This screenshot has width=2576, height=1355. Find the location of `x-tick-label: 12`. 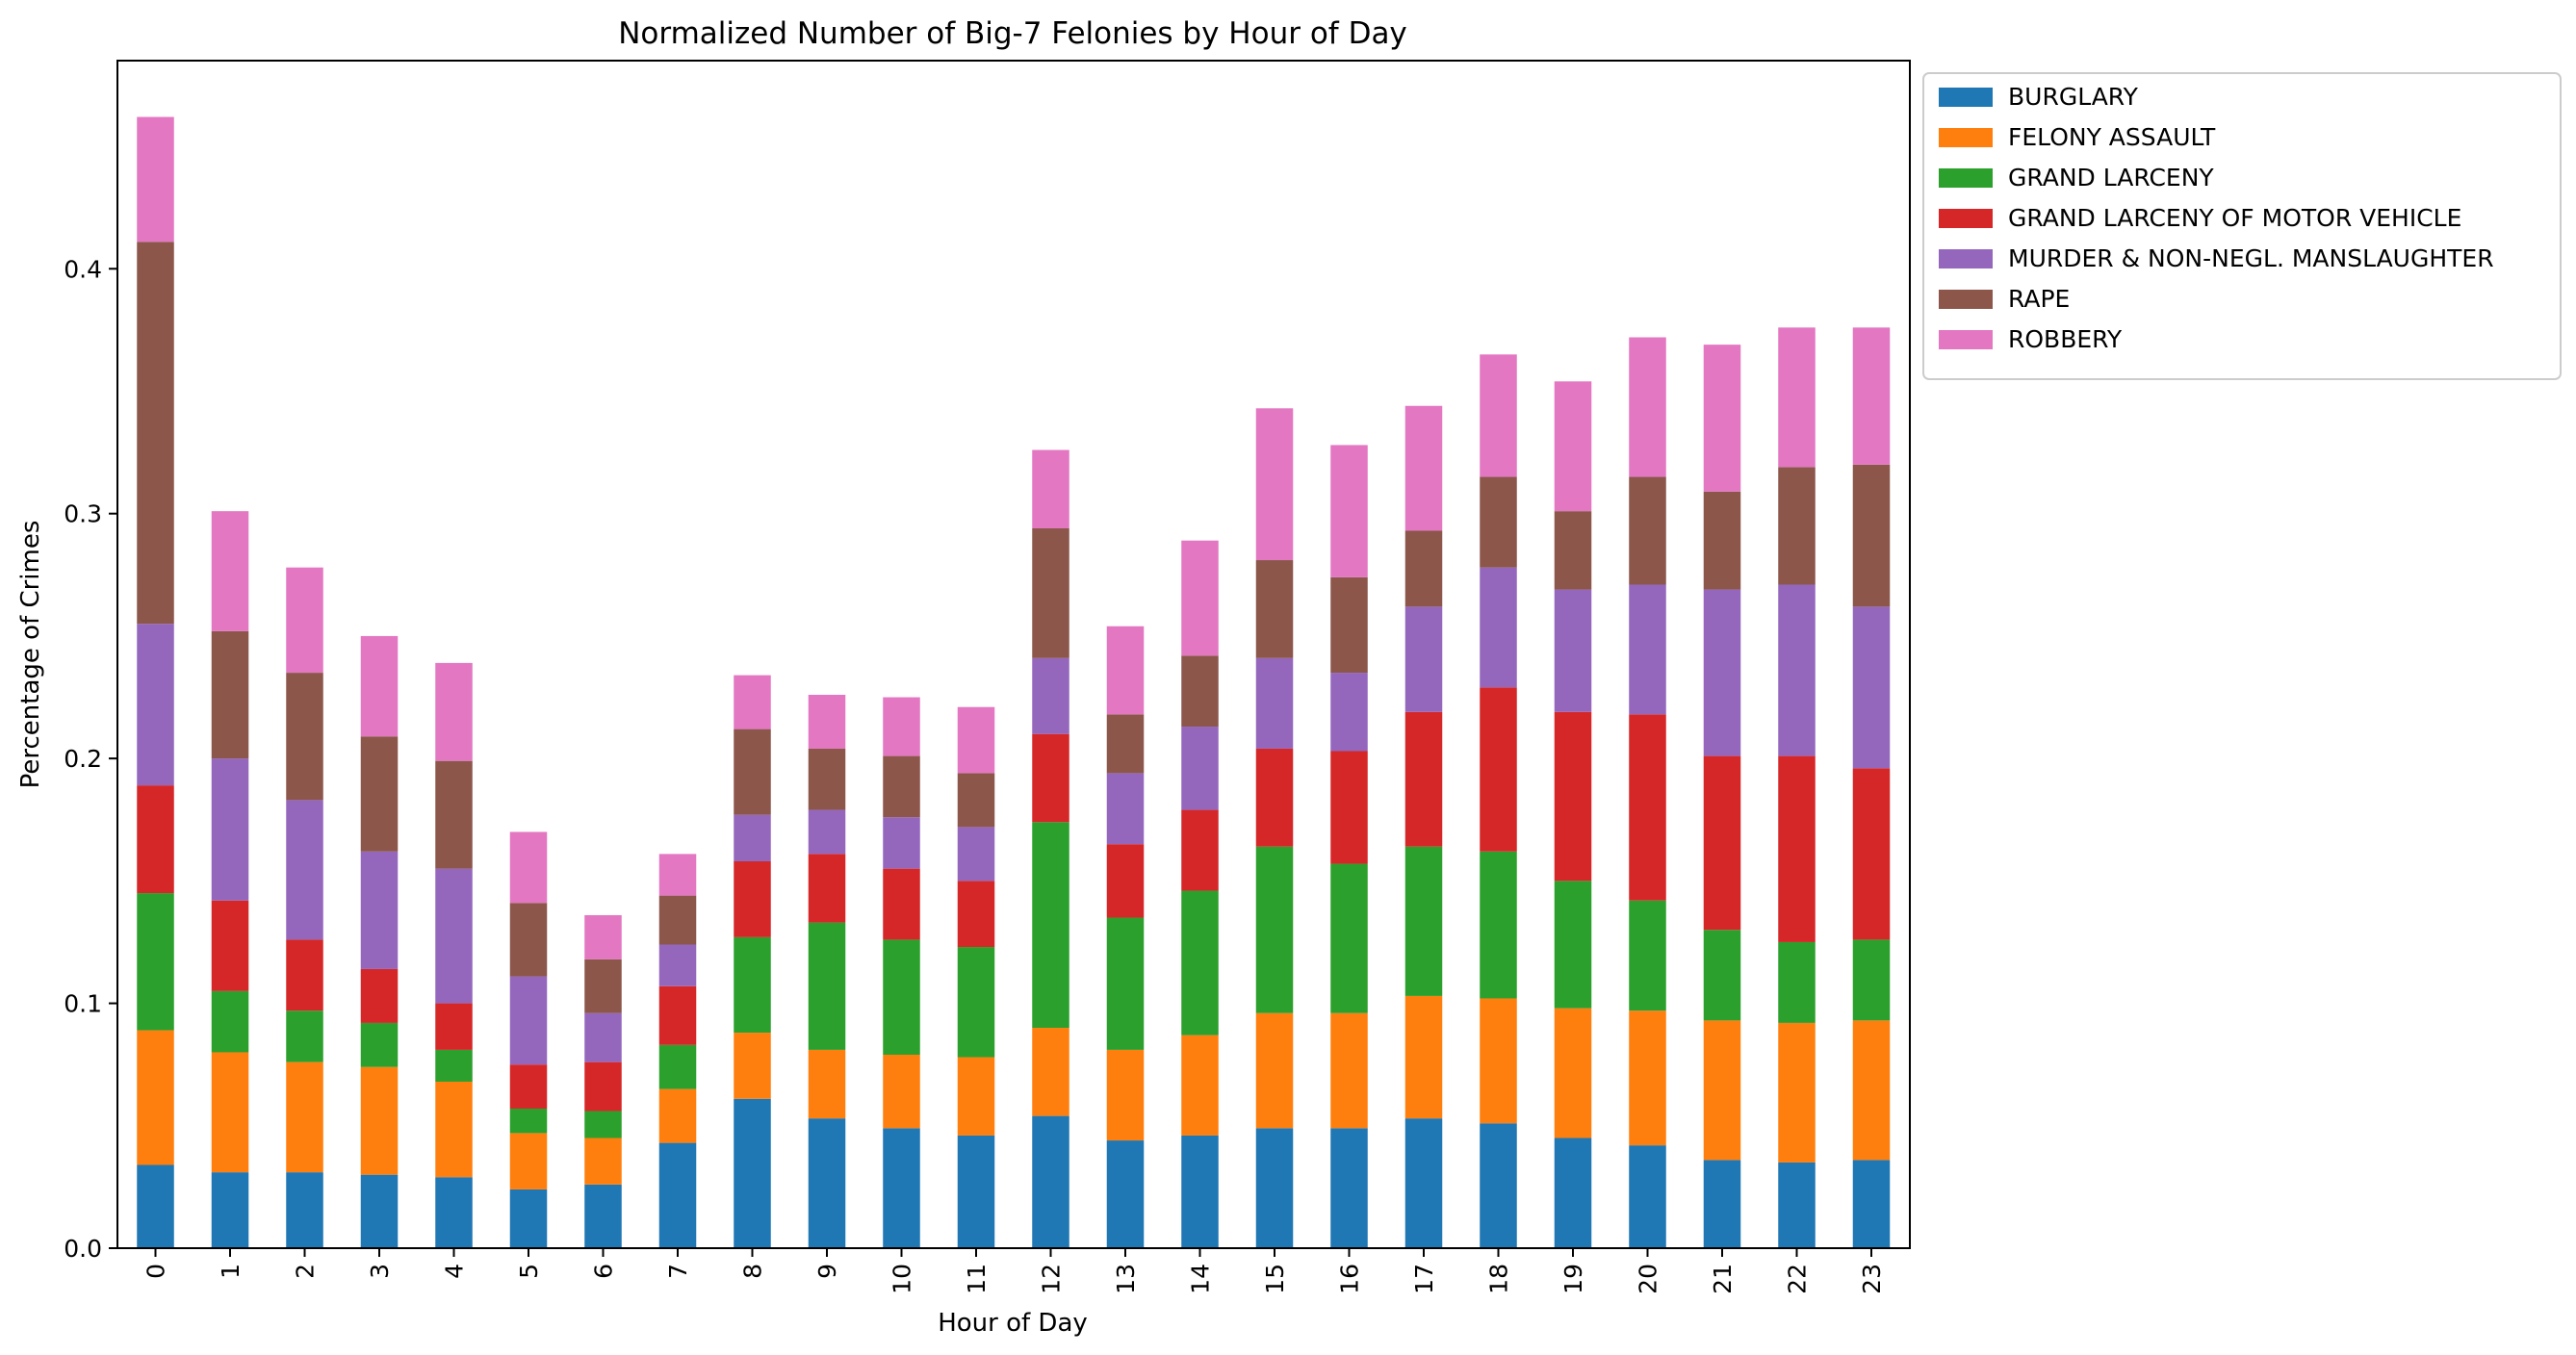

x-tick-label: 12 is located at coordinates (1052, 1279).